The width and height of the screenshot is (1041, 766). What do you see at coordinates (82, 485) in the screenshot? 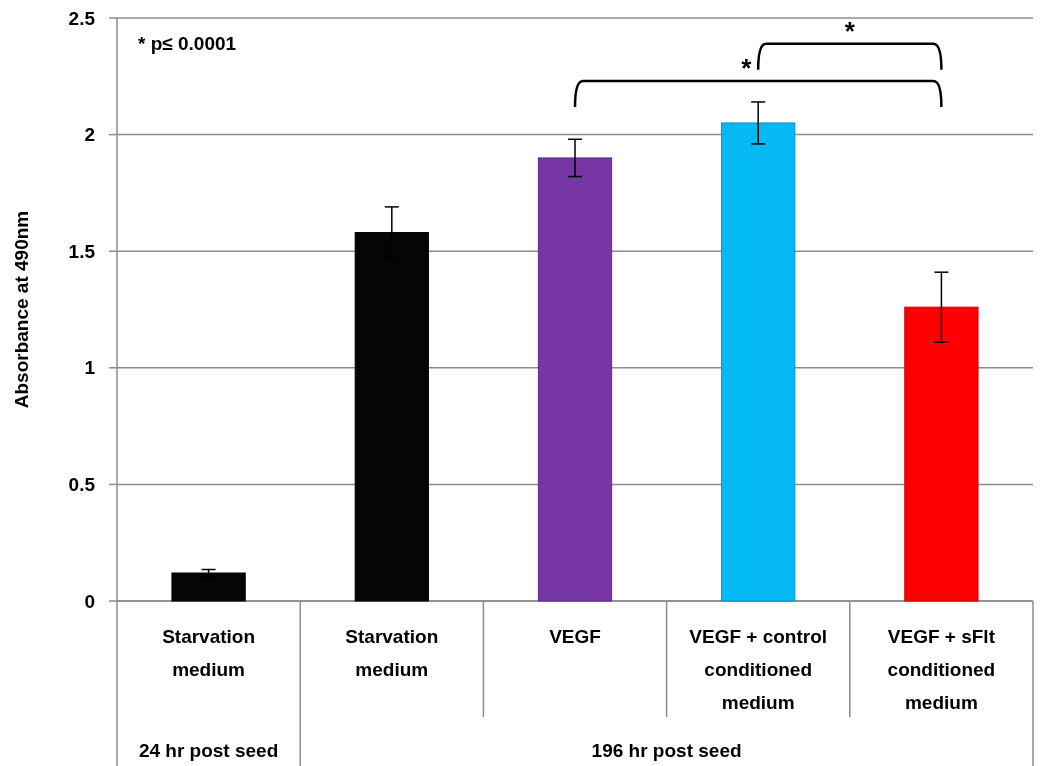
I see `y-tick-label: 0.5` at bounding box center [82, 485].